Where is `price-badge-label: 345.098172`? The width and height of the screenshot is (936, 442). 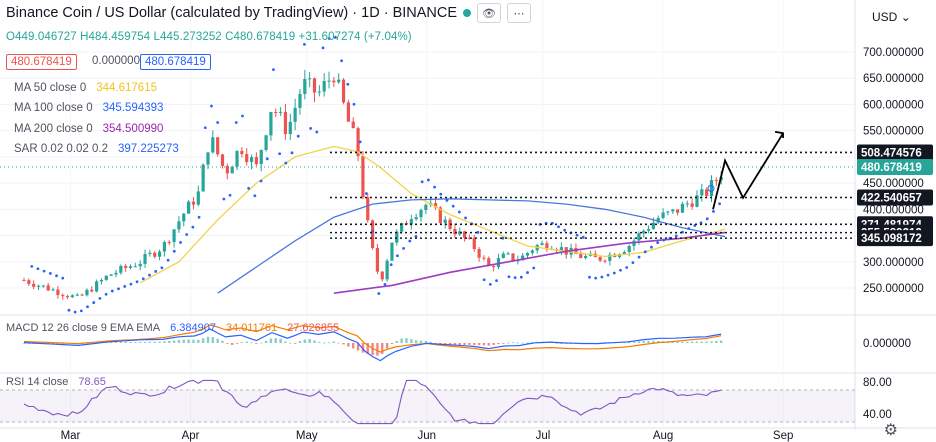 price-badge-label: 345.098172 is located at coordinates (891, 239).